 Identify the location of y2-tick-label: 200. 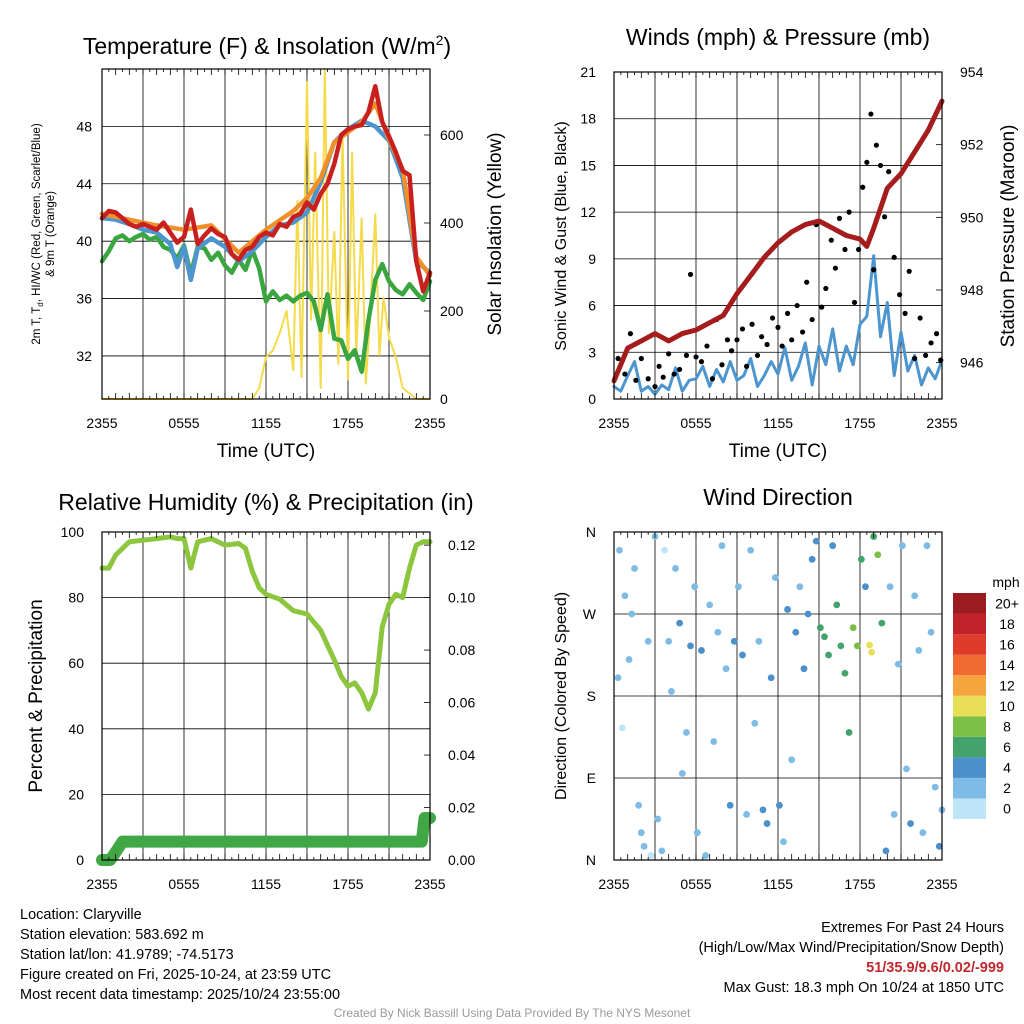
(452, 311).